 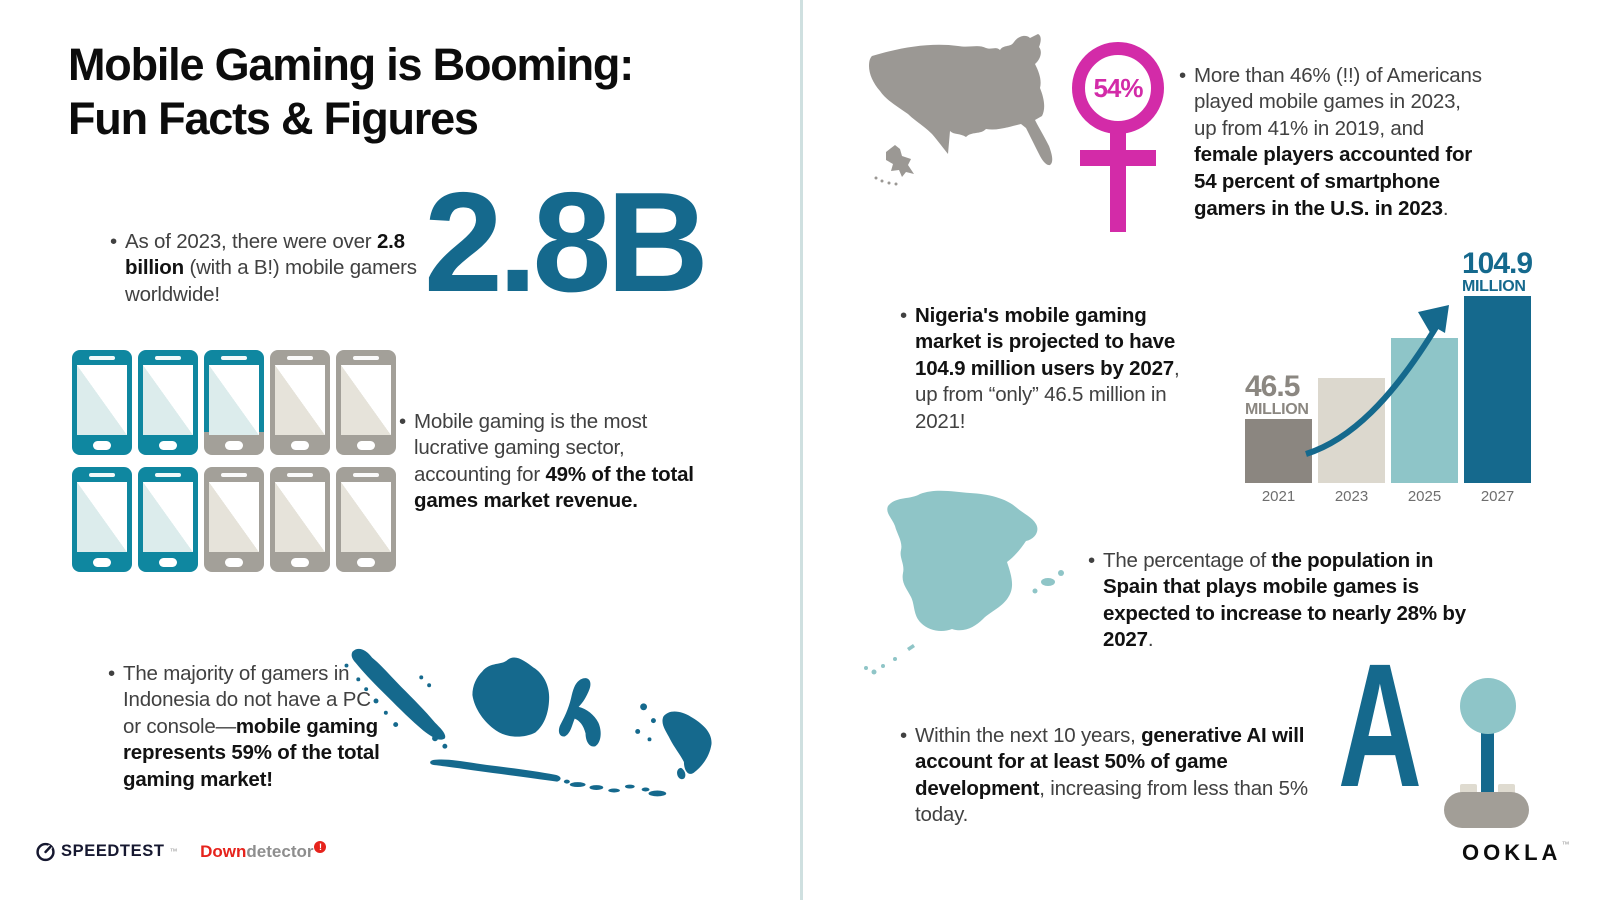 I want to click on indonesia-map, so click(x=528, y=722).